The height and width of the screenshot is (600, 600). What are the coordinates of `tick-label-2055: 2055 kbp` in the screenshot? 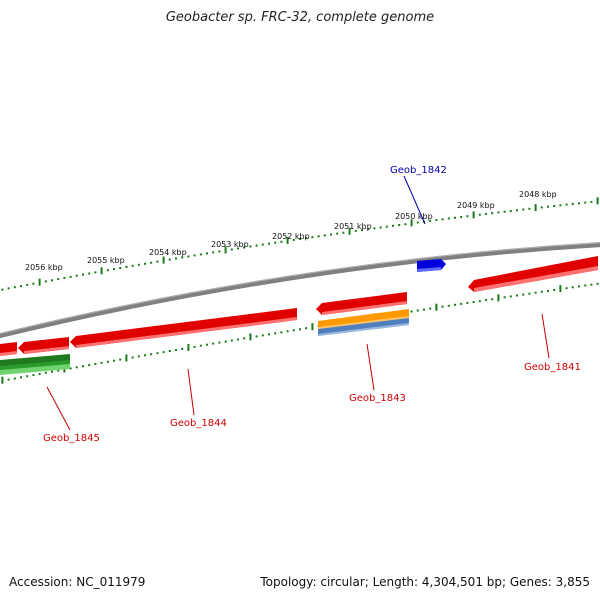 It's located at (106, 260).